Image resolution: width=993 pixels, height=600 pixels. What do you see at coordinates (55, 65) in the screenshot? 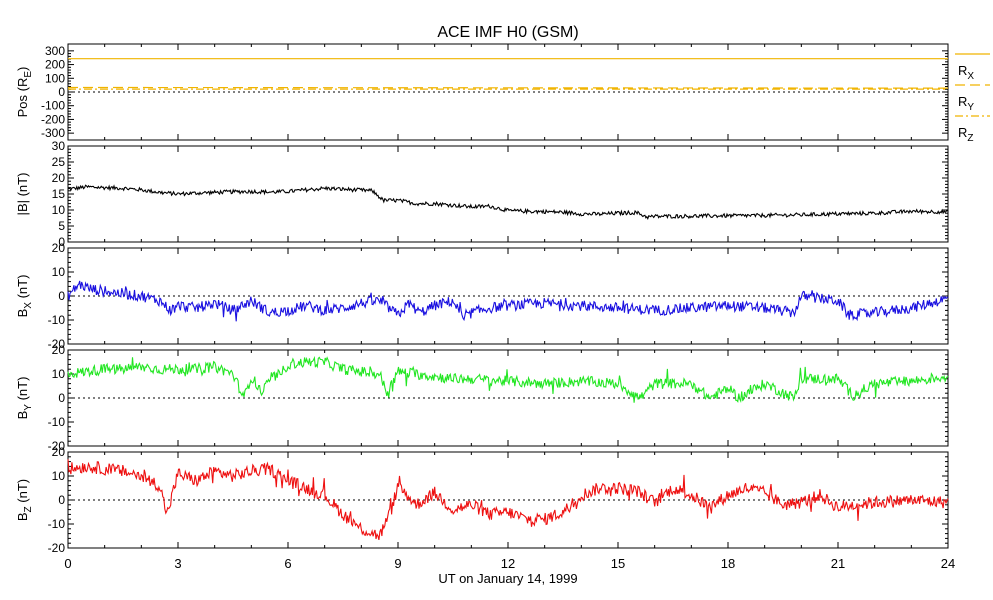
I see `y-tick-label: 200` at bounding box center [55, 65].